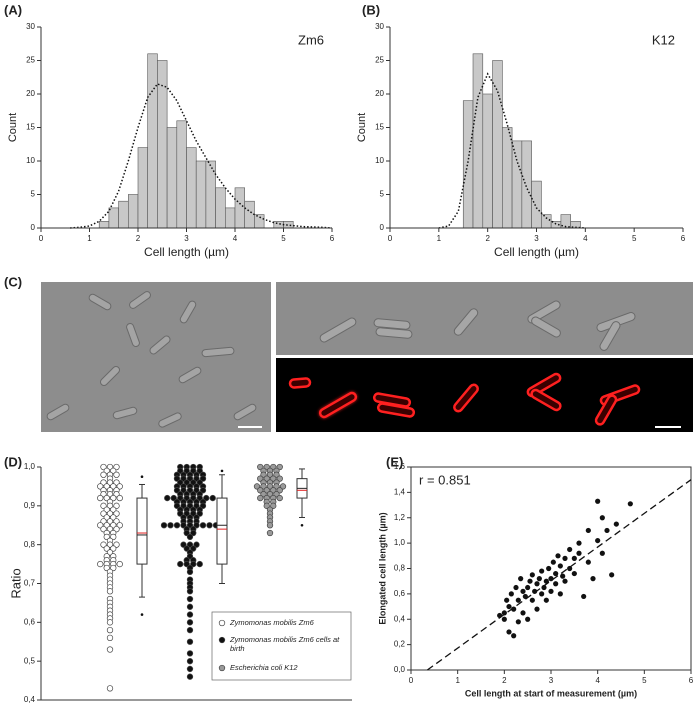 The width and height of the screenshot is (696, 705). What do you see at coordinates (30, 583) in the screenshot?
I see `y-tick-label: 0,7` at bounding box center [30, 583].